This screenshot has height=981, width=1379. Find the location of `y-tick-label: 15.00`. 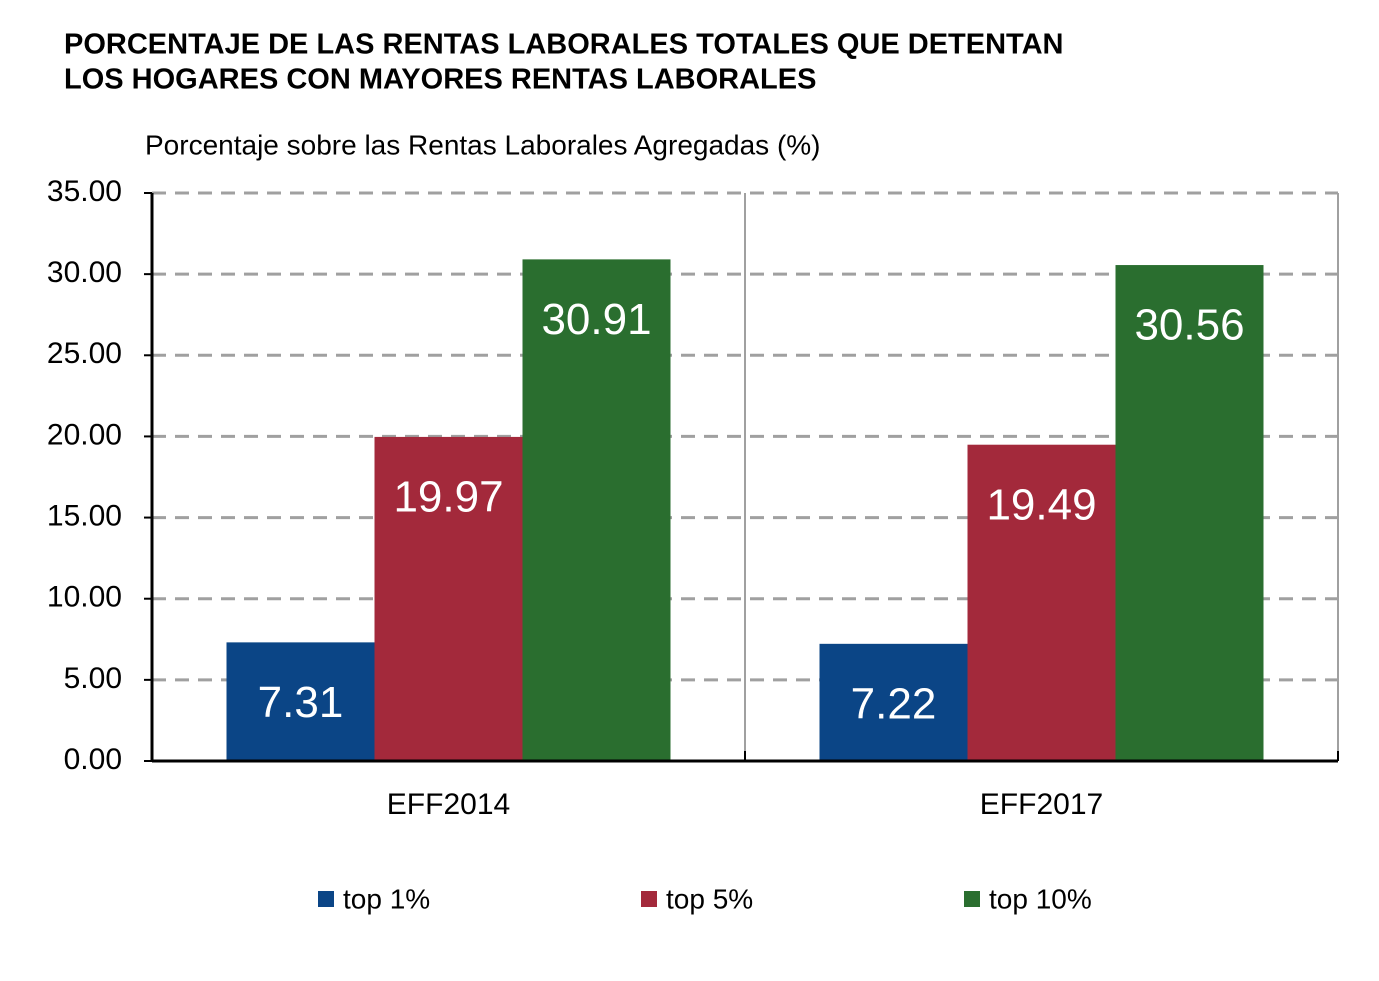

y-tick-label: 15.00 is located at coordinates (84, 515).